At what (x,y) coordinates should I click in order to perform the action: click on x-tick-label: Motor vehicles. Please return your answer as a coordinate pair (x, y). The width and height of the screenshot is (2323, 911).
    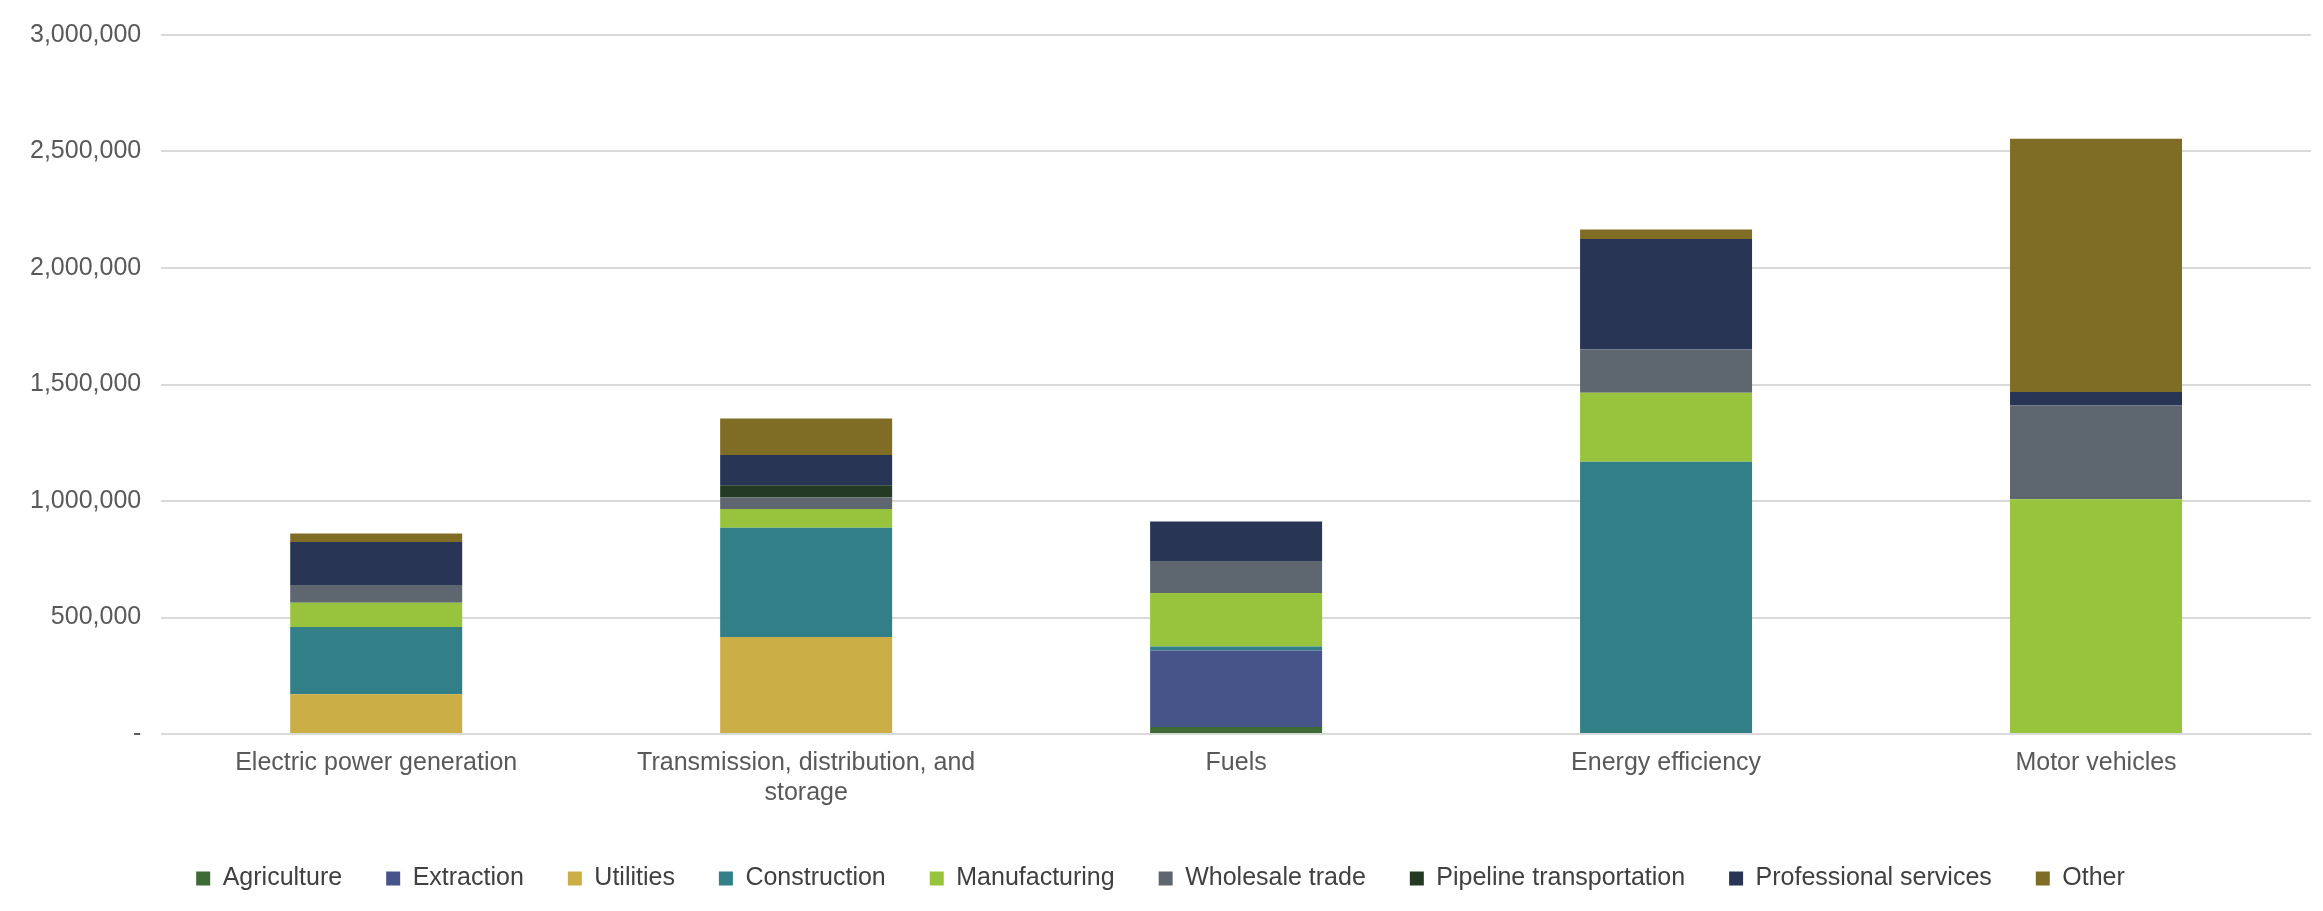
    Looking at the image, I should click on (2096, 760).